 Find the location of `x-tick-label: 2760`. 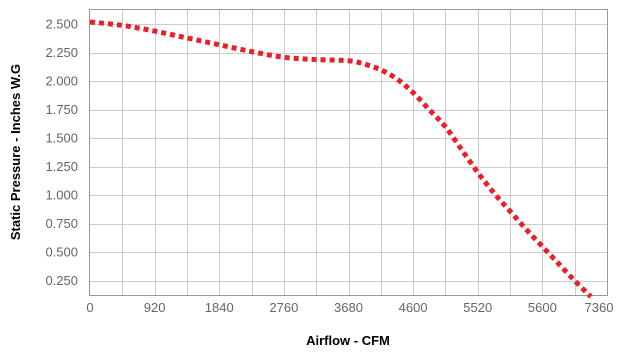

x-tick-label: 2760 is located at coordinates (283, 307).